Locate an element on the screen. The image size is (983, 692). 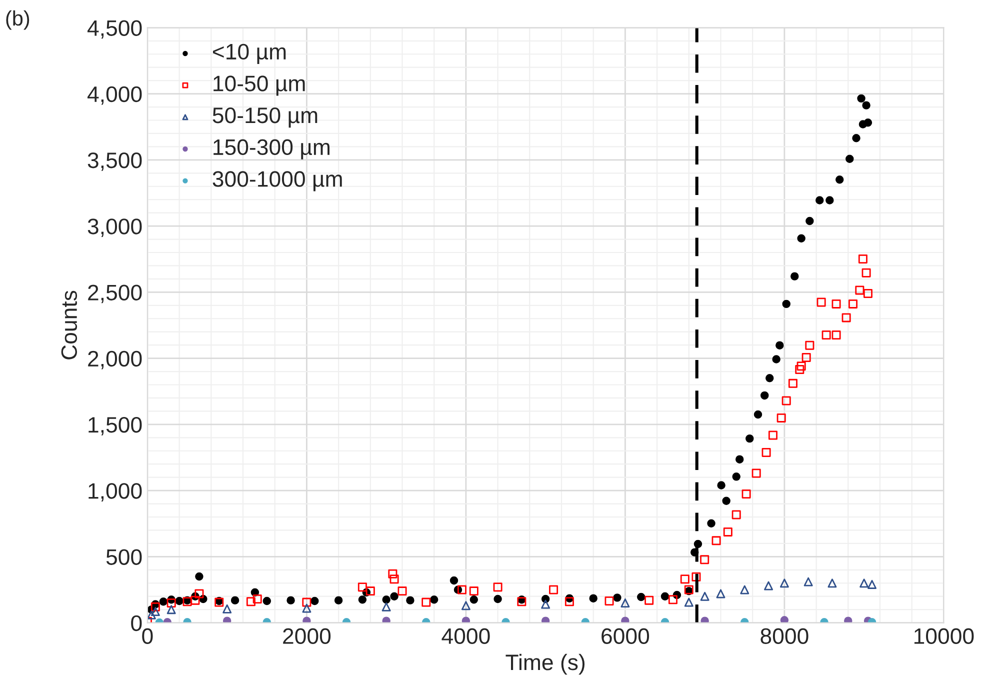
y-tick-label: 3,500 is located at coordinates (115, 161).